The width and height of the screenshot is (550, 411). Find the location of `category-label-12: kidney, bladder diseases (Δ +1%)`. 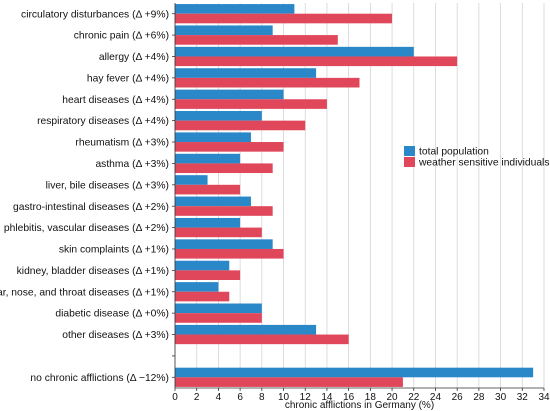

category-label-12: kidney, bladder diseases (Δ +1%) is located at coordinates (93, 271).